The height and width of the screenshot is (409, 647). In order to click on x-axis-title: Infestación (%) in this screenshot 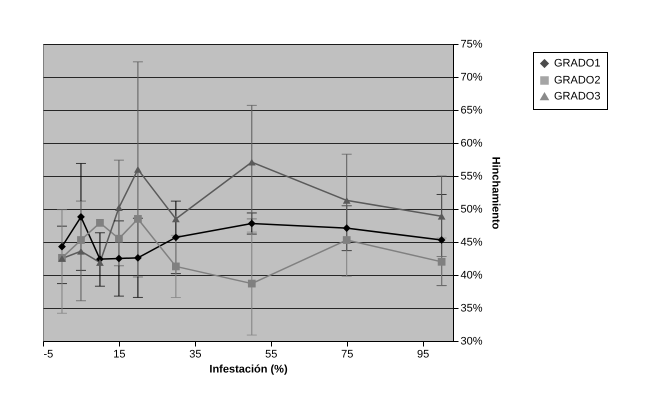, I will do `click(248, 370)`.